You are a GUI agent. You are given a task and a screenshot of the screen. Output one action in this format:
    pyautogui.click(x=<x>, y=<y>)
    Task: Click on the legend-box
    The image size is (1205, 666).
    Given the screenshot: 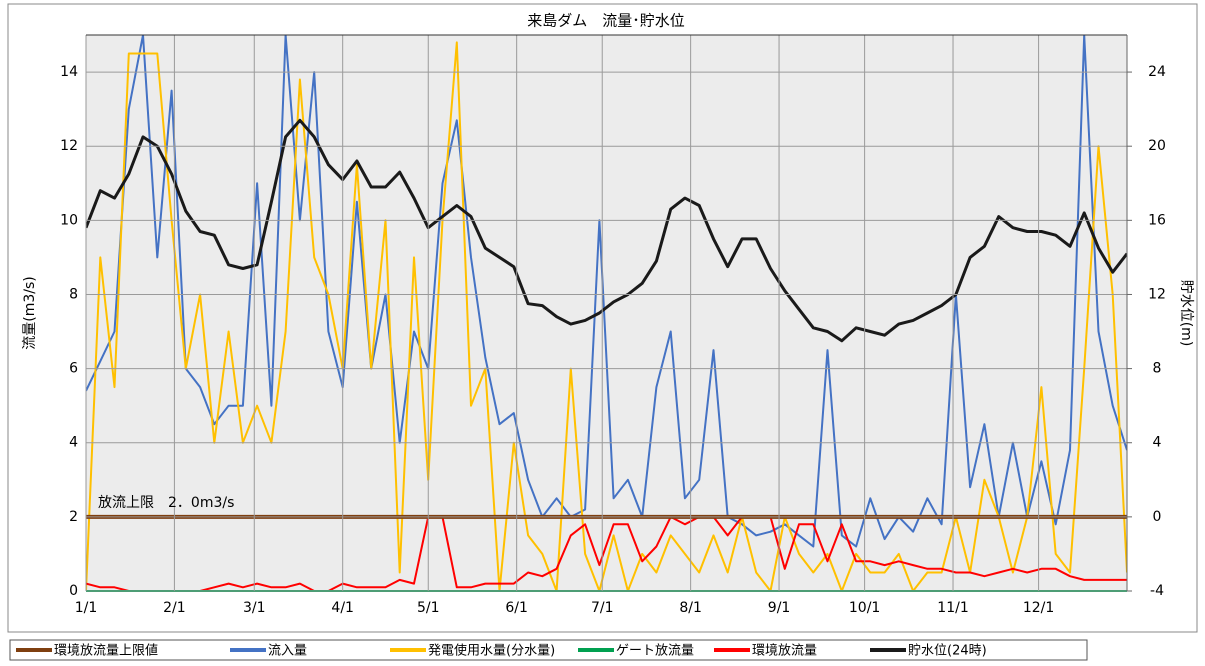 What is the action you would take?
    pyautogui.click(x=548, y=650)
    